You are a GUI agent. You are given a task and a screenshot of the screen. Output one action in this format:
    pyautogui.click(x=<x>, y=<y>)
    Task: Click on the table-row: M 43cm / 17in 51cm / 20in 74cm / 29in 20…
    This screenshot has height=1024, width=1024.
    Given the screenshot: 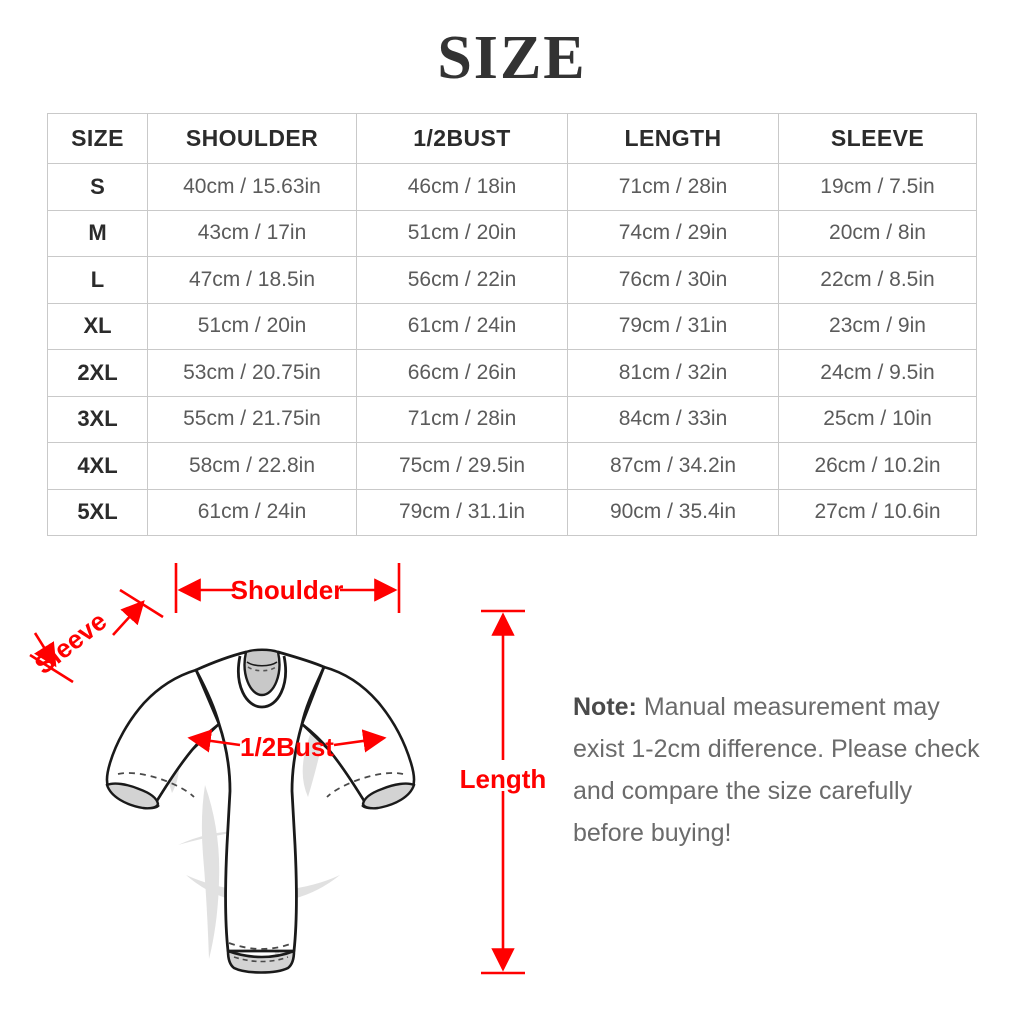 What is the action you would take?
    pyautogui.click(x=512, y=233)
    